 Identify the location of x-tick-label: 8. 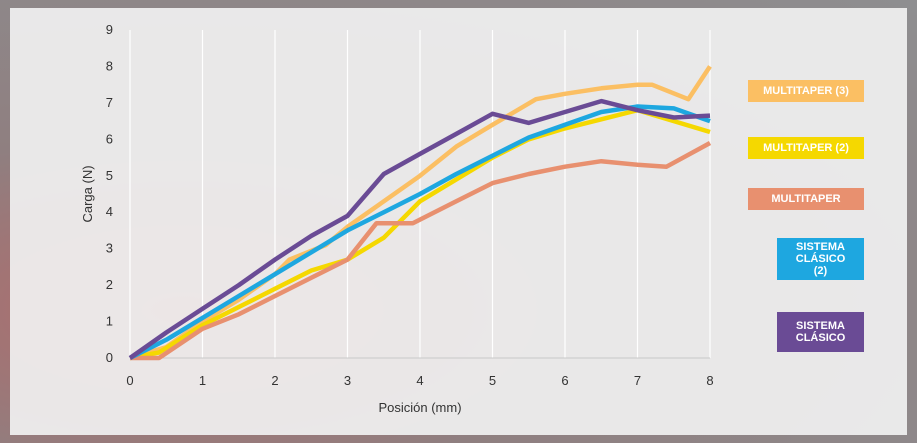
(709, 380).